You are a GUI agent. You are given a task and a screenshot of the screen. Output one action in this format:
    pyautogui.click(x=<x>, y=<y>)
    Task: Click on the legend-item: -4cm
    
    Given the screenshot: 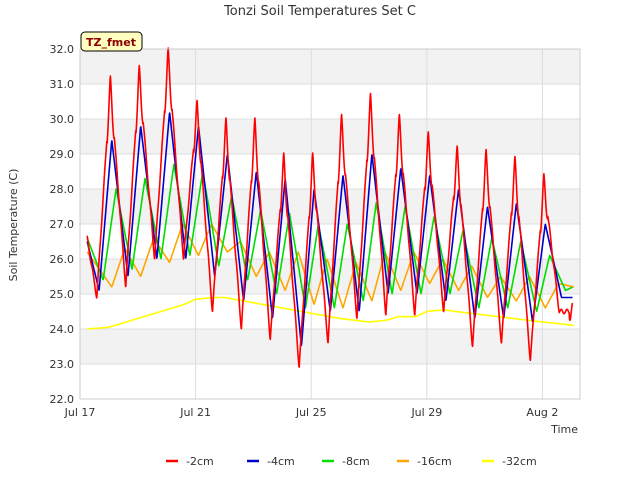 What is the action you would take?
    pyautogui.click(x=271, y=461)
    